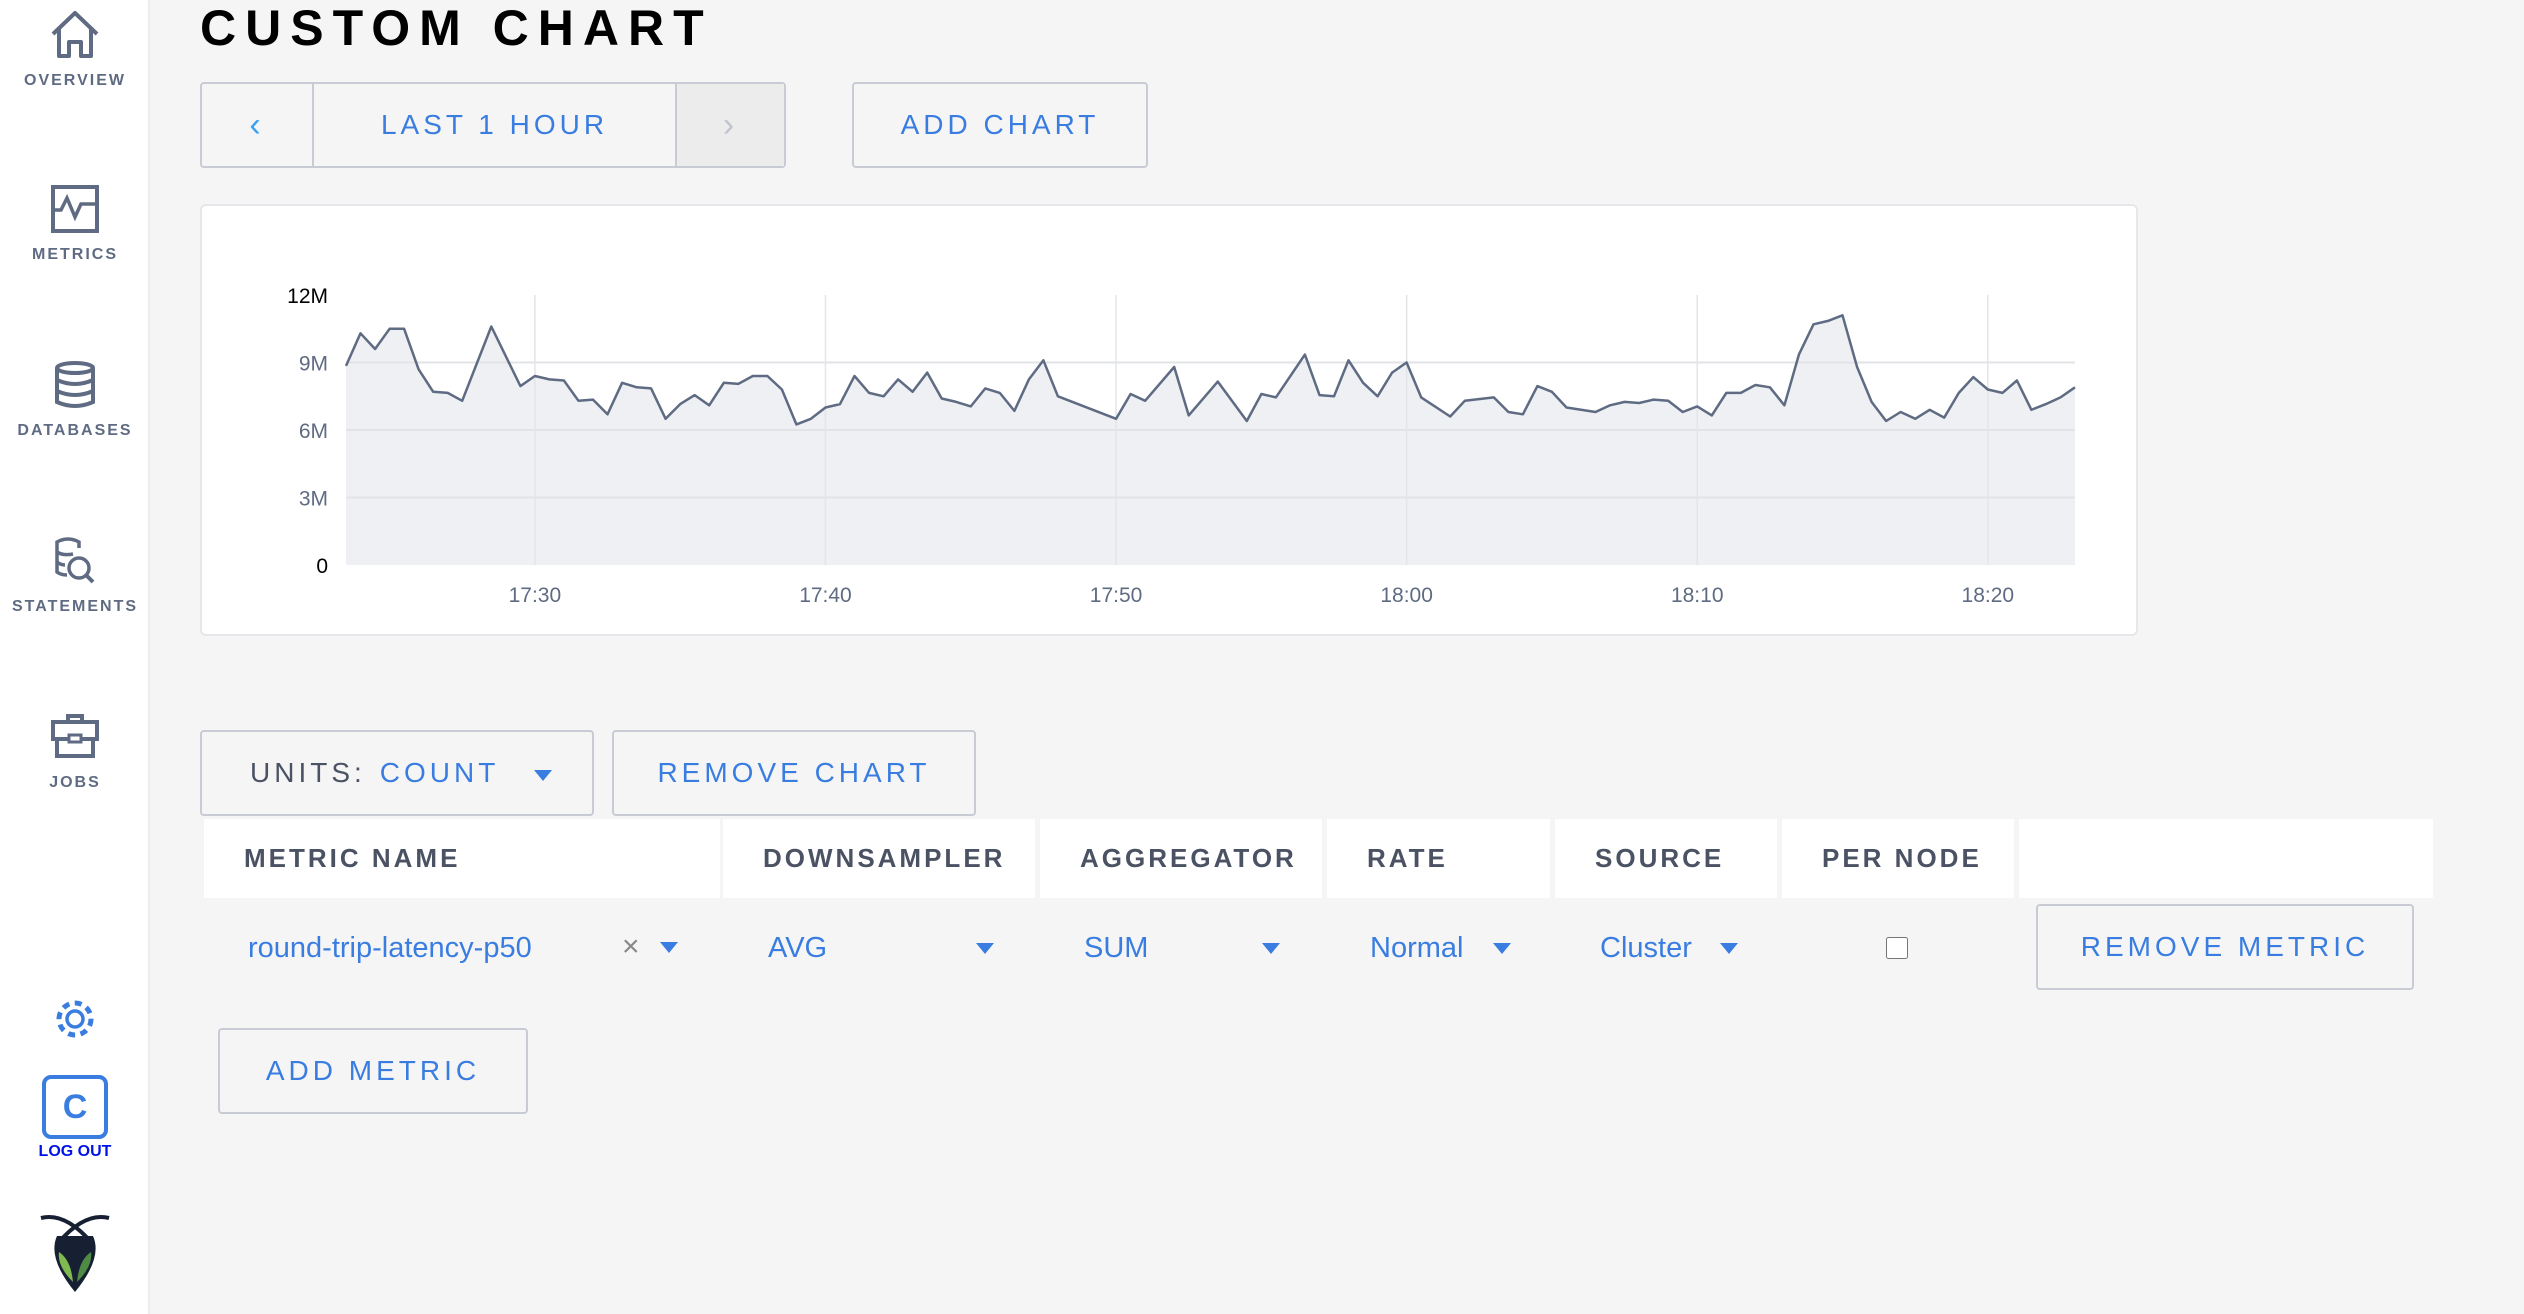 The height and width of the screenshot is (1314, 2524). Describe the element at coordinates (75, 209) in the screenshot. I see `metrics-icon` at that location.